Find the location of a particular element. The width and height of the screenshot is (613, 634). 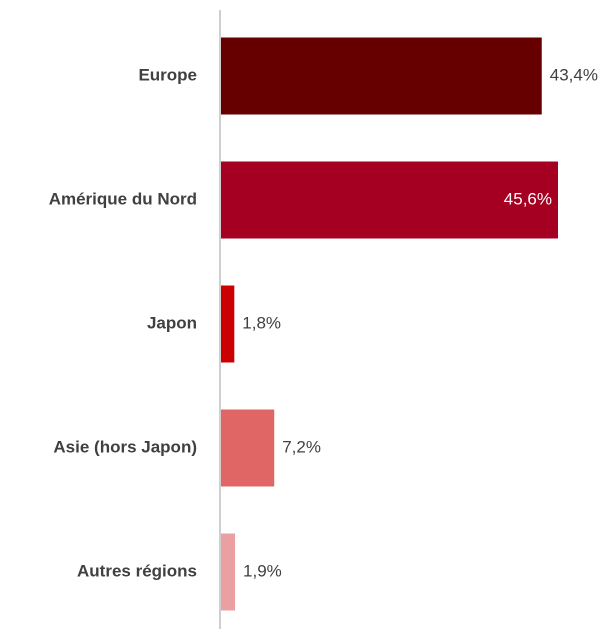

y-tick-label: Asie (hors Japon) is located at coordinates (125, 446).